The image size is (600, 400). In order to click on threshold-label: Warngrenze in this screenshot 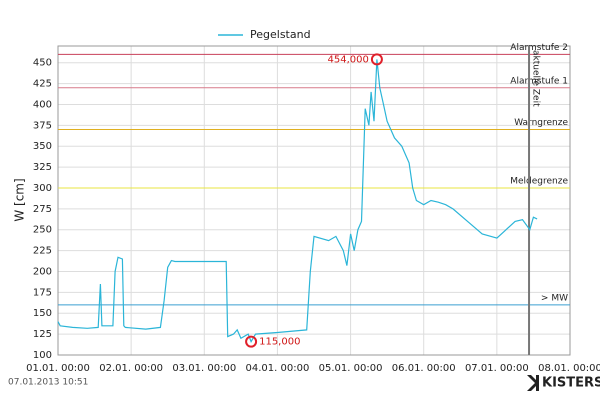, I will do `click(541, 123)`.